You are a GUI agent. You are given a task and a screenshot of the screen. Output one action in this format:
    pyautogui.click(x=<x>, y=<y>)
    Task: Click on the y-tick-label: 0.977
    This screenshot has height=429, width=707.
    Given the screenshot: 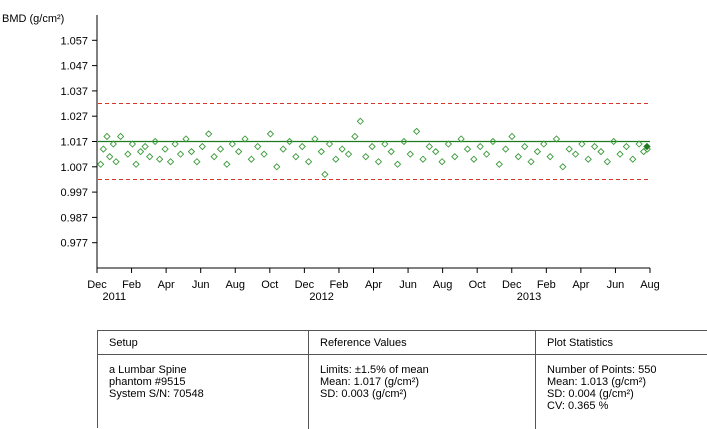 What is the action you would take?
    pyautogui.click(x=74, y=244)
    